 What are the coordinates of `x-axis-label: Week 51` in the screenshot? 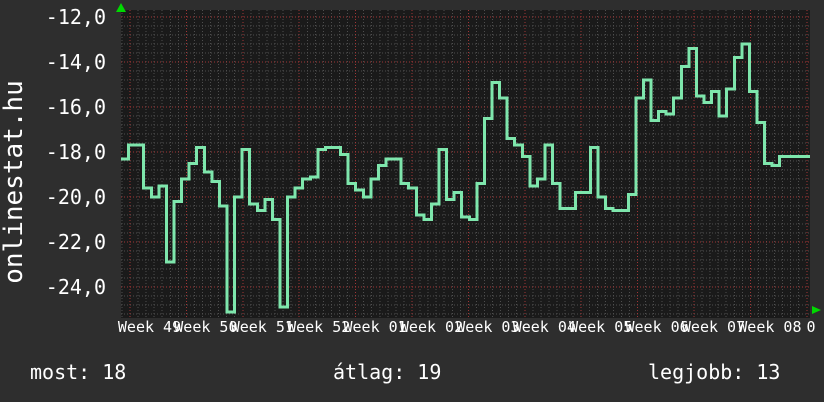 It's located at (262, 327).